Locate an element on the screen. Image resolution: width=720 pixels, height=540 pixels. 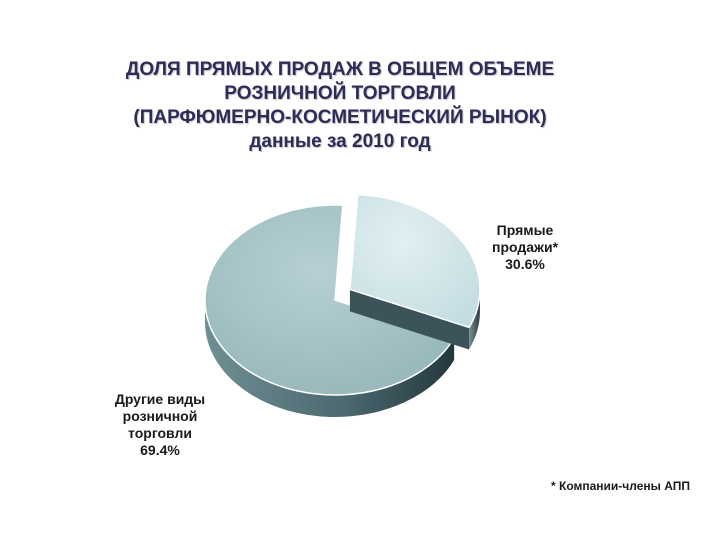
slice-label-other-retail: Другие виды розничной торговли 69.4% is located at coordinates (160, 425).